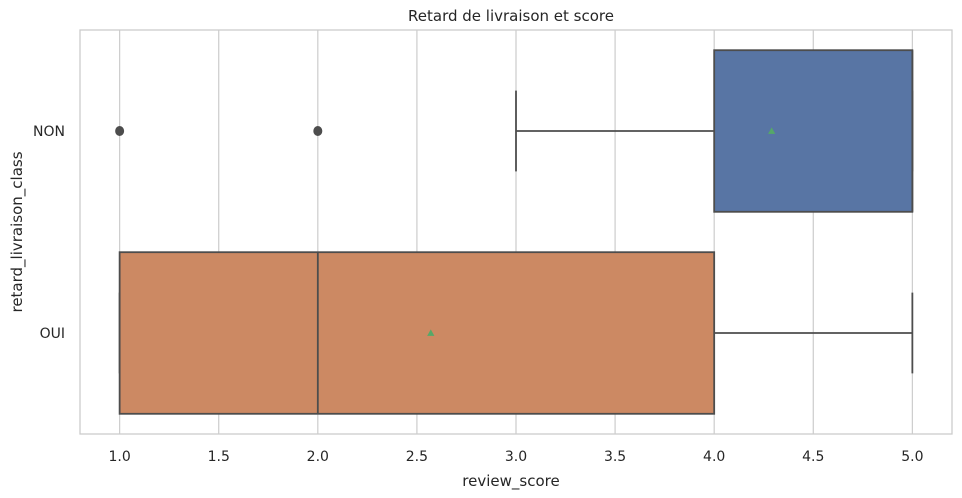  What do you see at coordinates (510, 481) in the screenshot?
I see `x-axis-label: review_score` at bounding box center [510, 481].